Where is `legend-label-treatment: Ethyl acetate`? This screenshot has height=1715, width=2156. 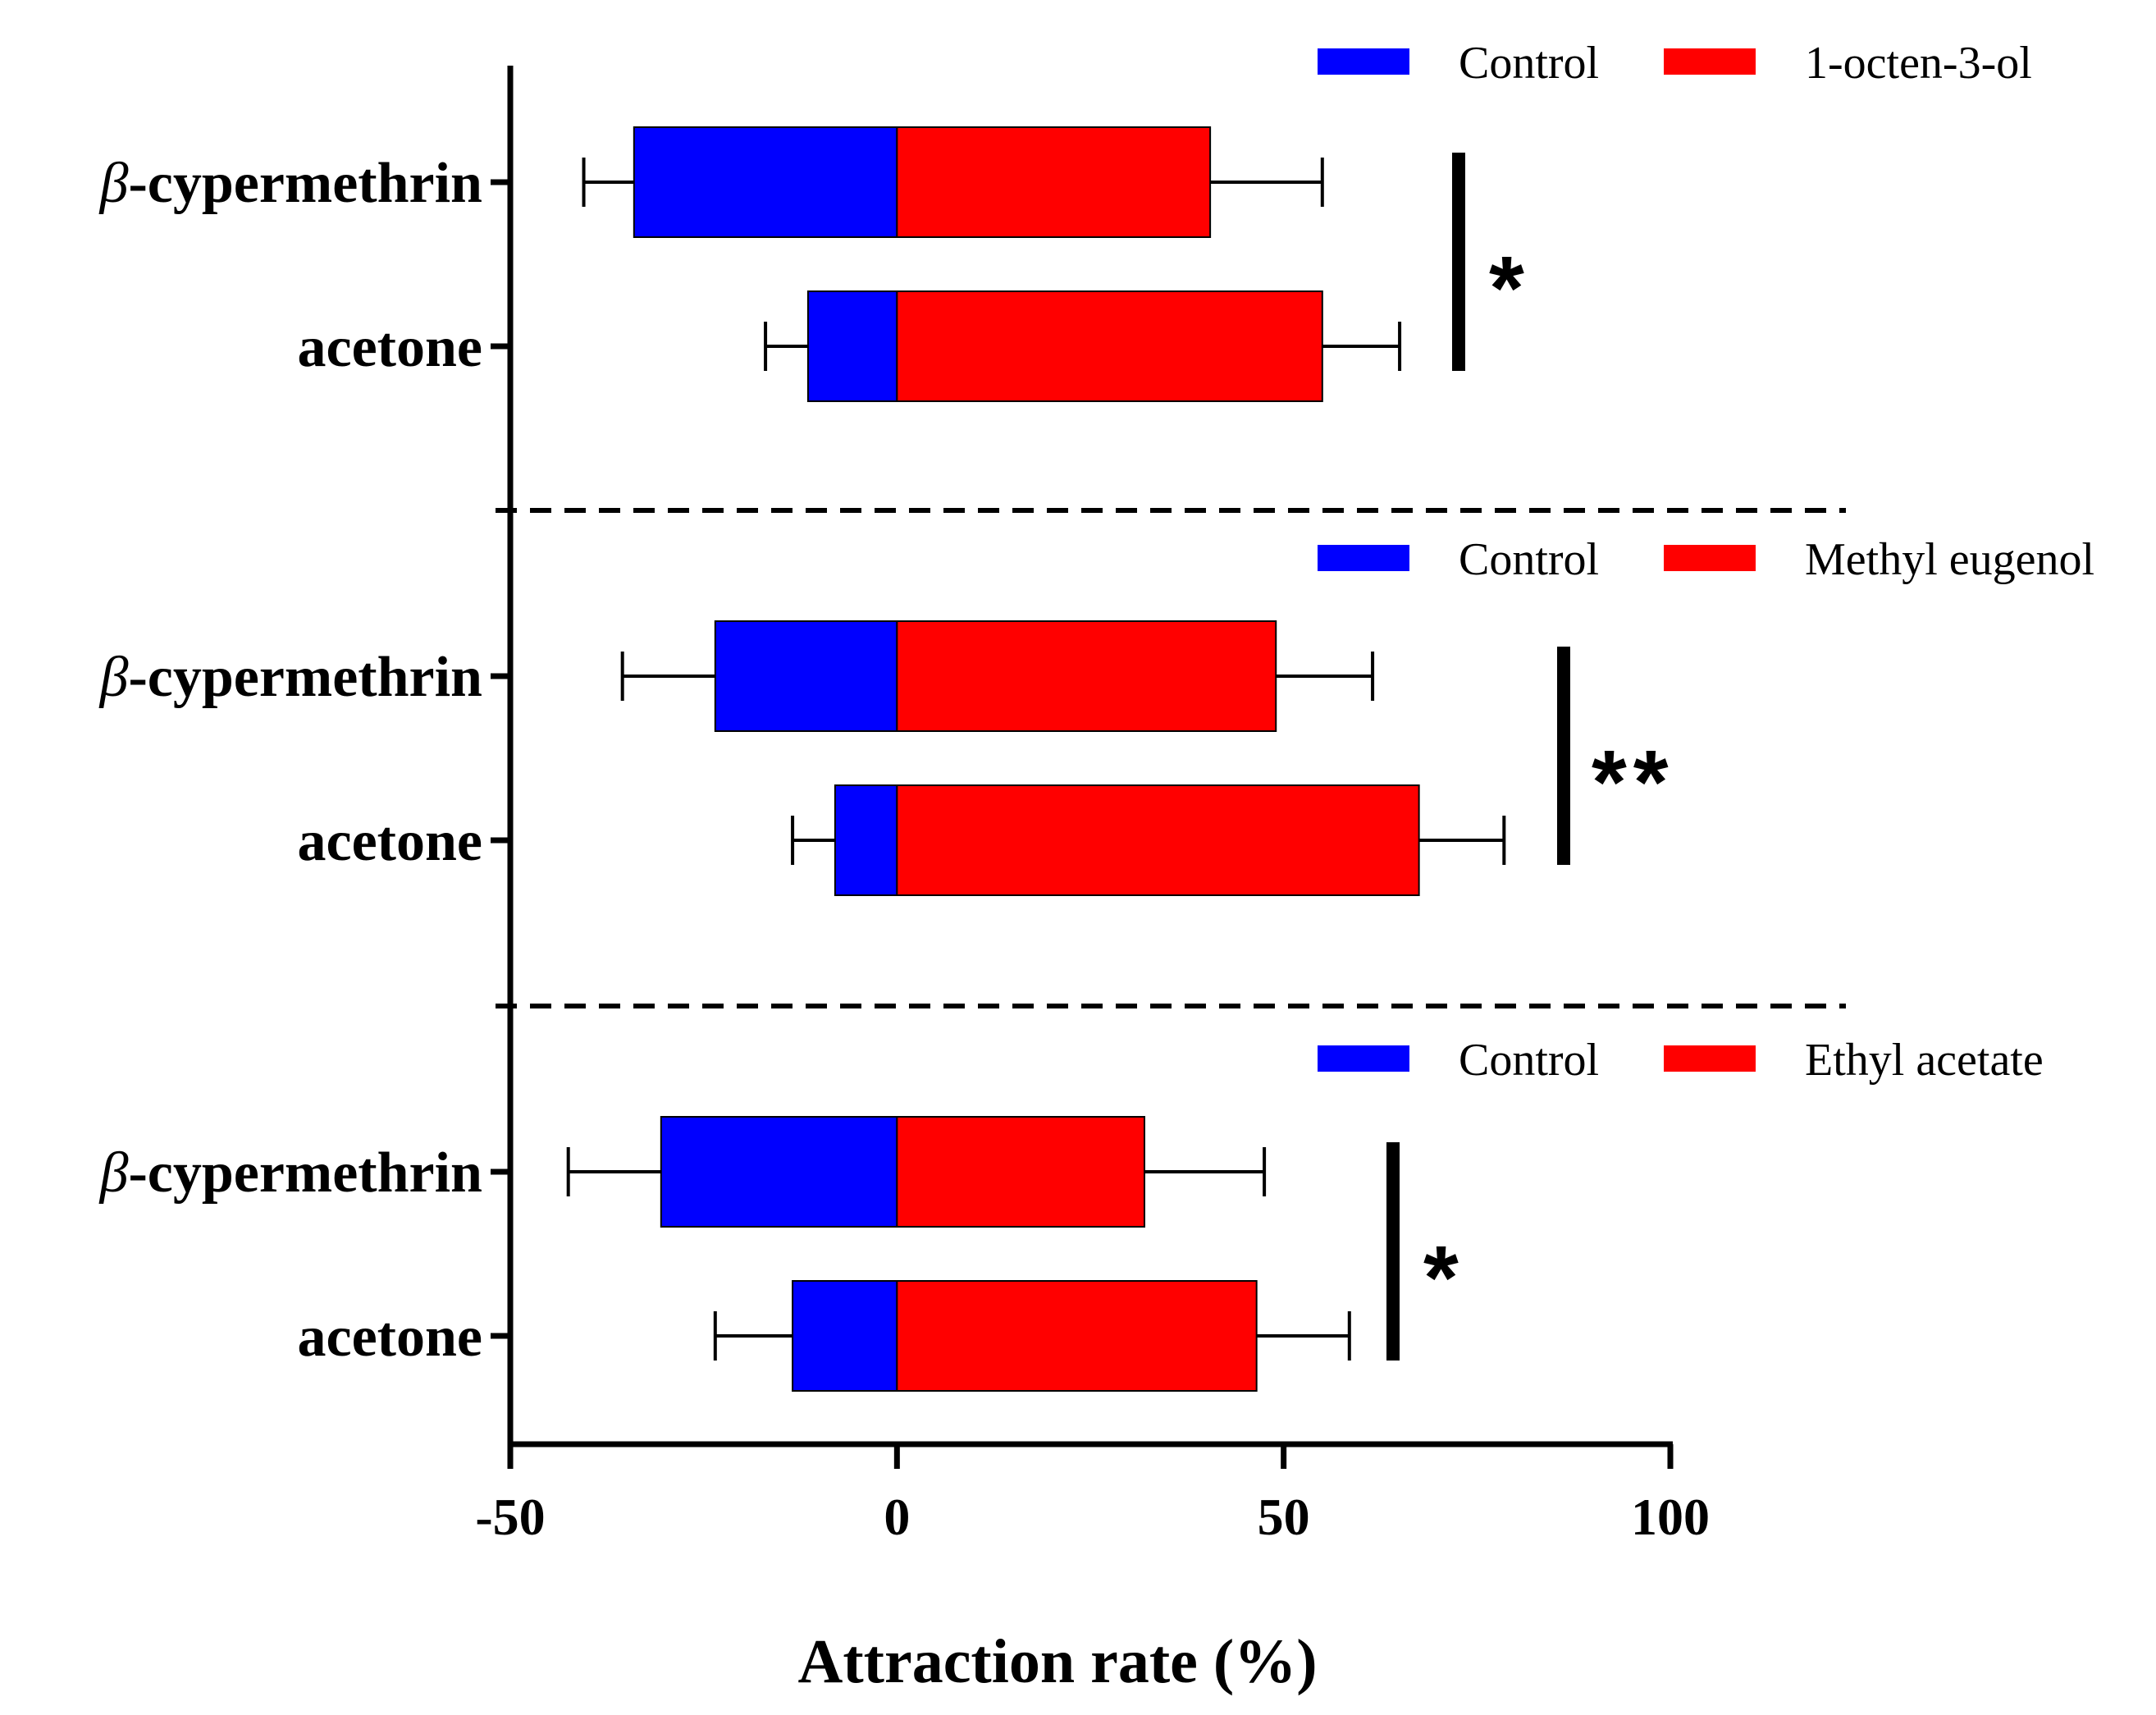 legend-label-treatment: Ethyl acetate is located at coordinates (1924, 1061).